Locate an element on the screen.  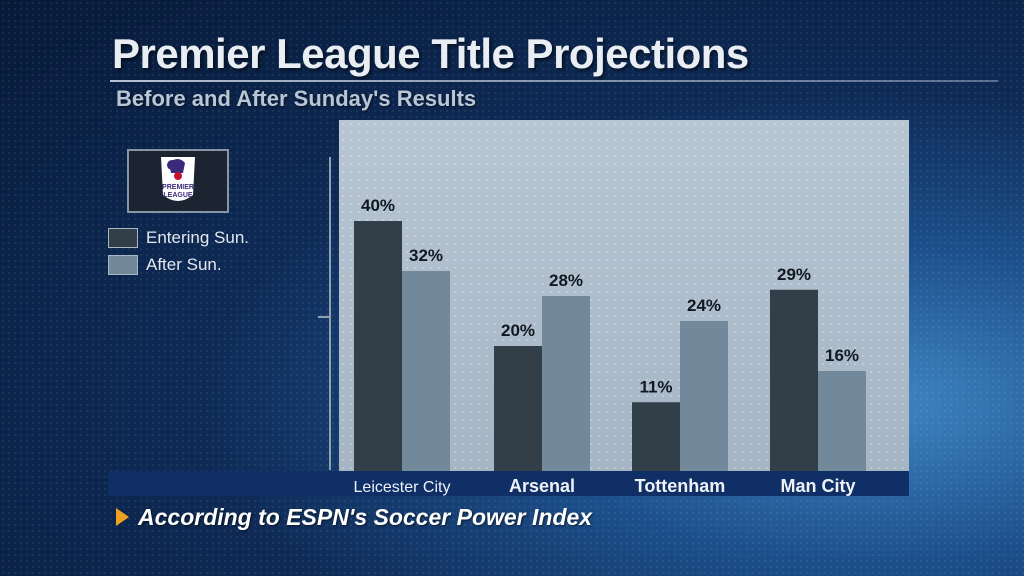
data-label-after-man-city: 16% is located at coordinates (842, 355).